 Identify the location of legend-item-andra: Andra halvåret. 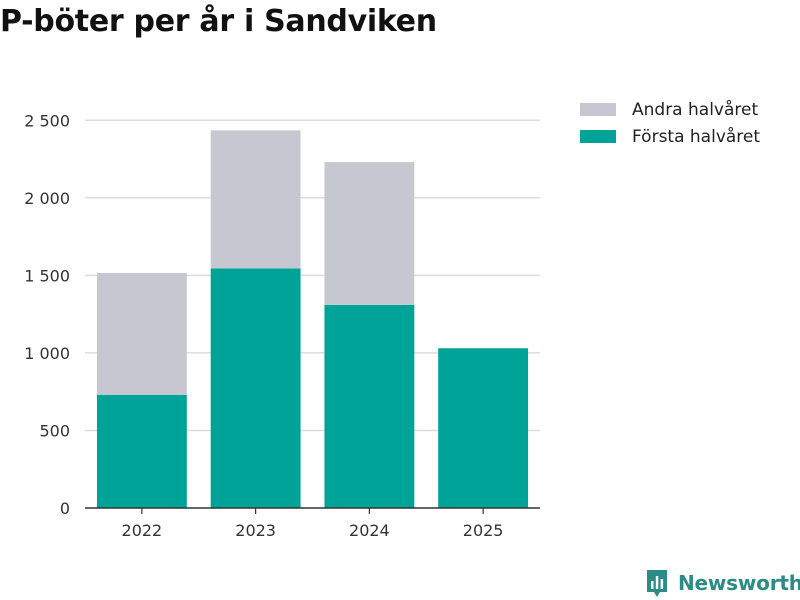
(670, 109).